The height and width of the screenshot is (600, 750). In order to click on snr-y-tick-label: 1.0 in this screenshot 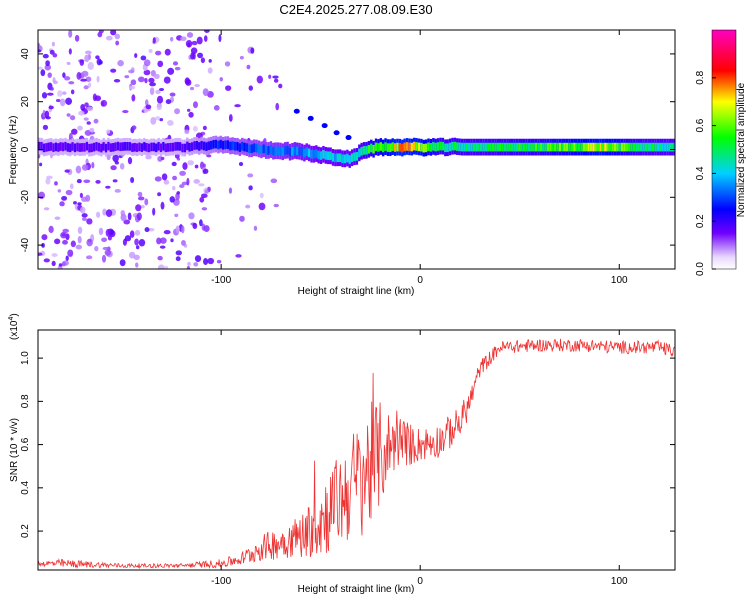, I will do `click(25, 358)`.